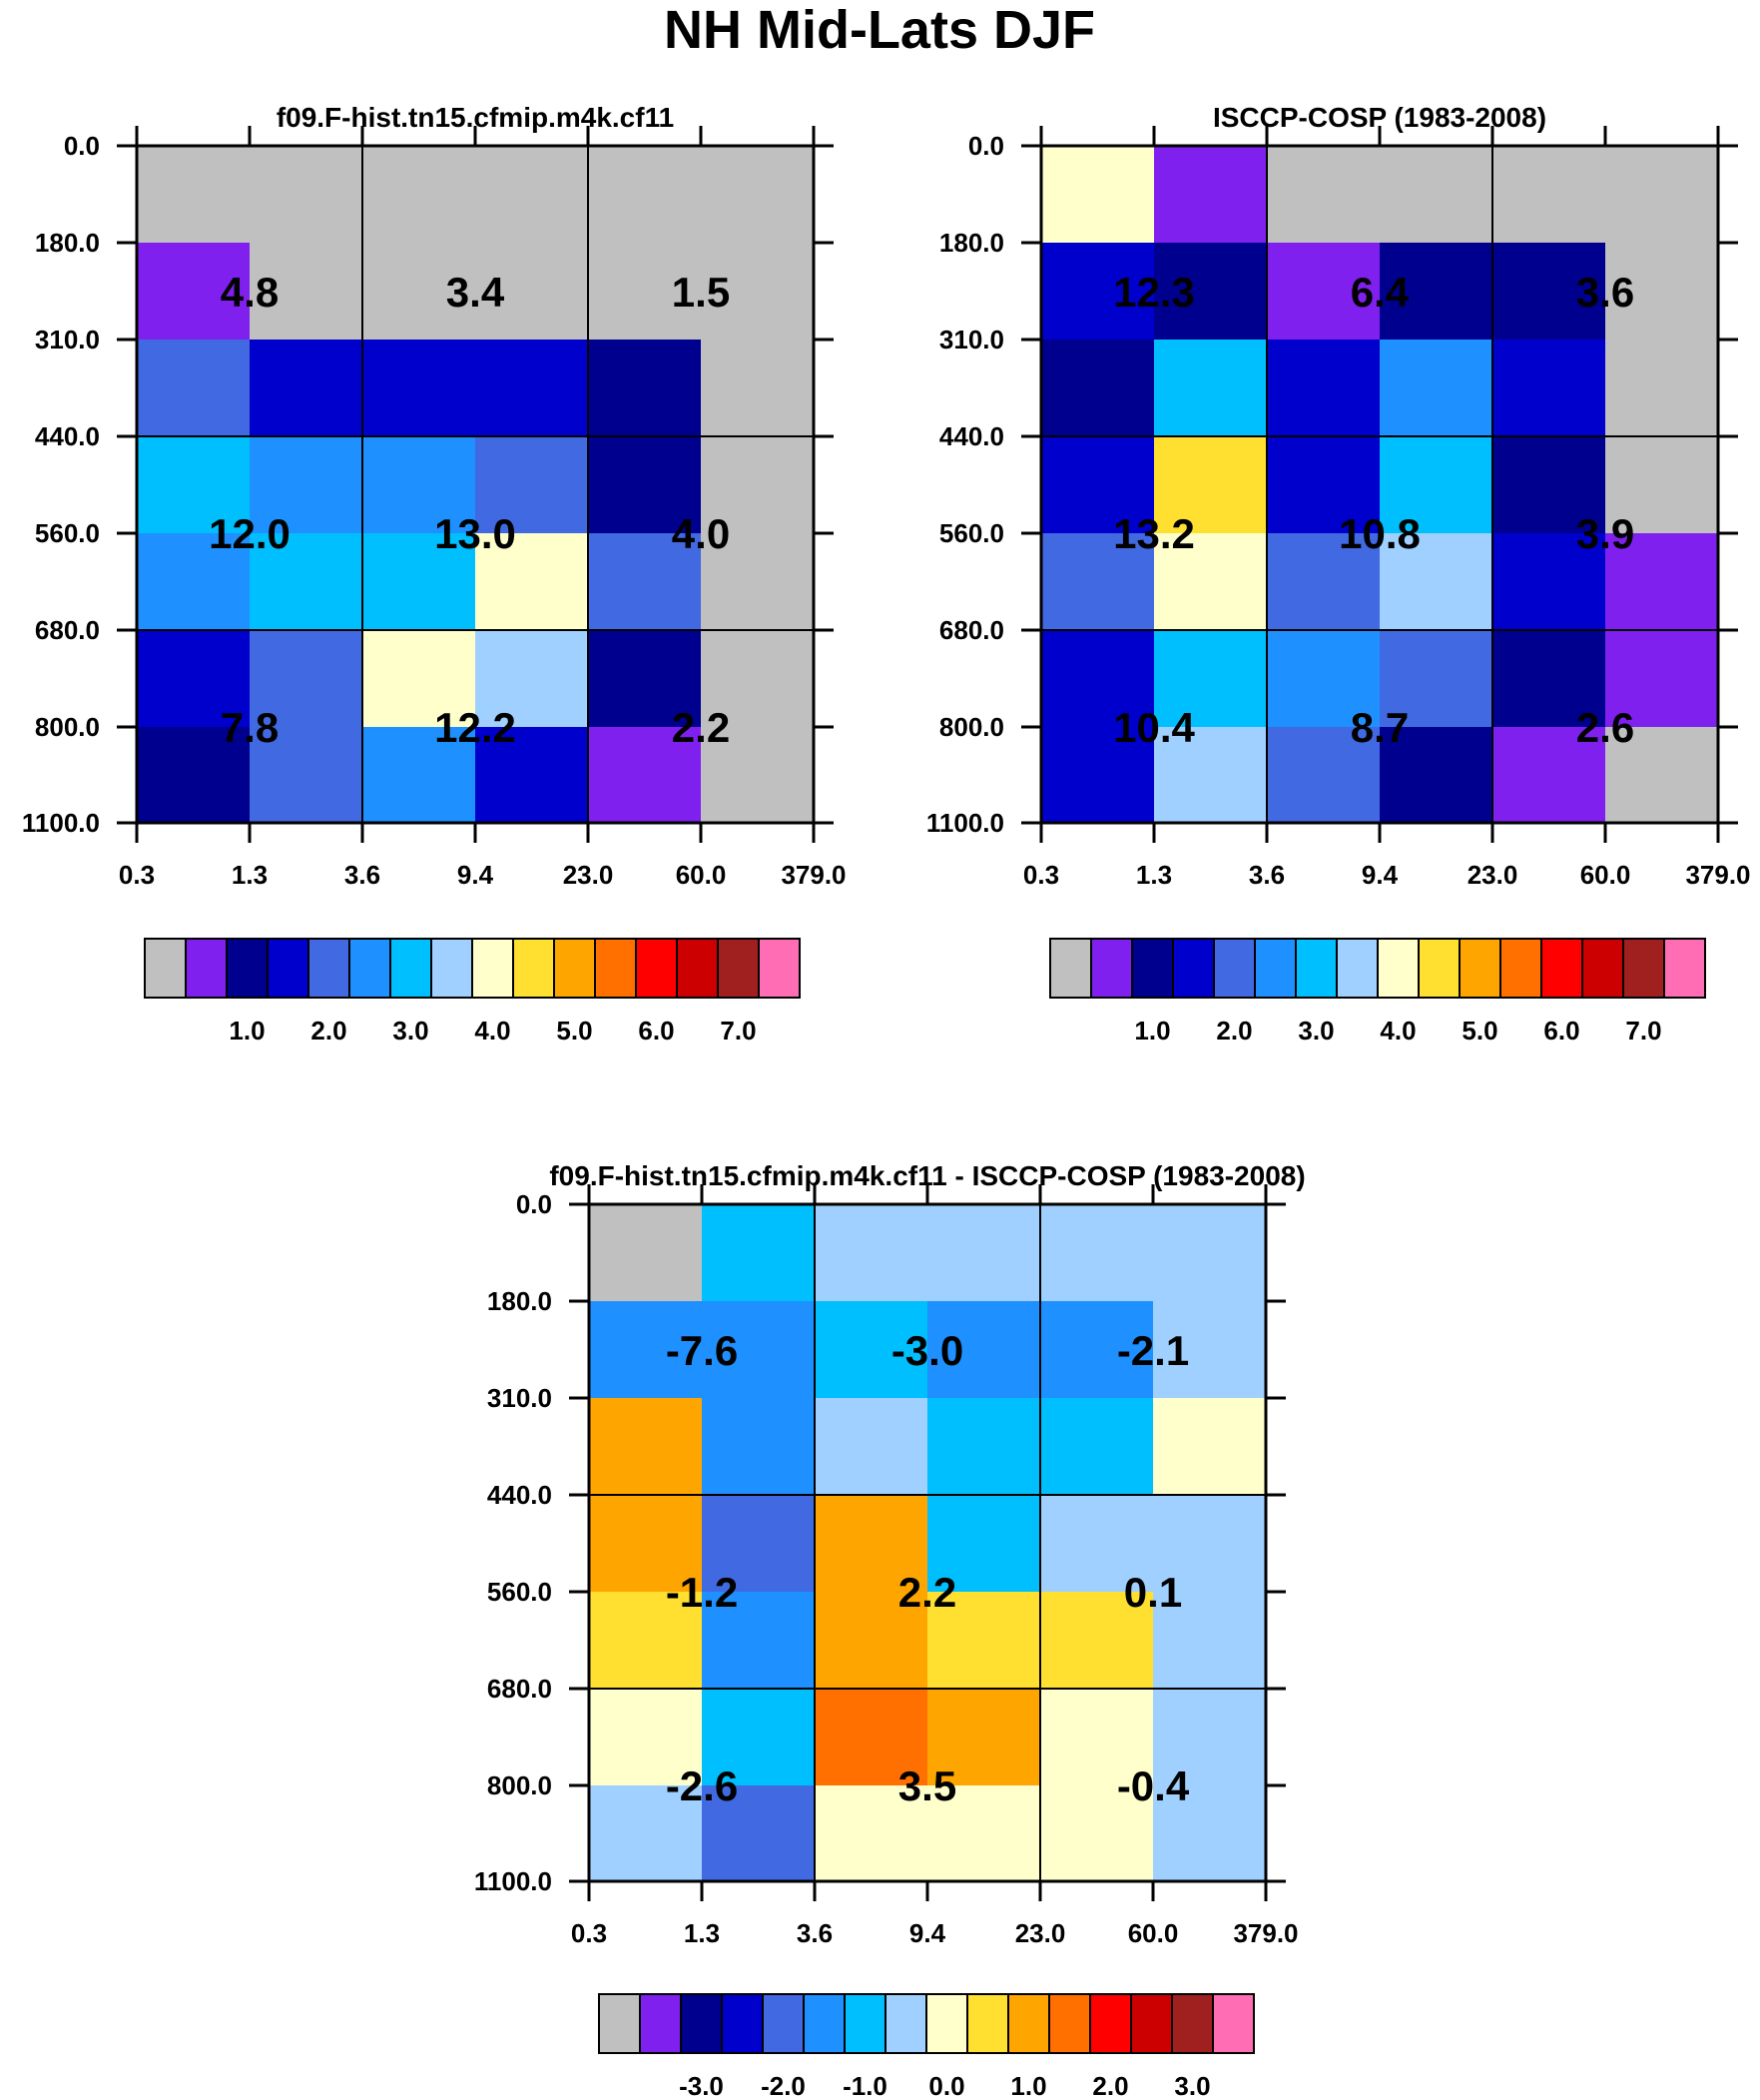 The image size is (1760, 2100). Describe the element at coordinates (519, 1301) in the screenshot. I see `y-tick-label: 180.0` at that location.